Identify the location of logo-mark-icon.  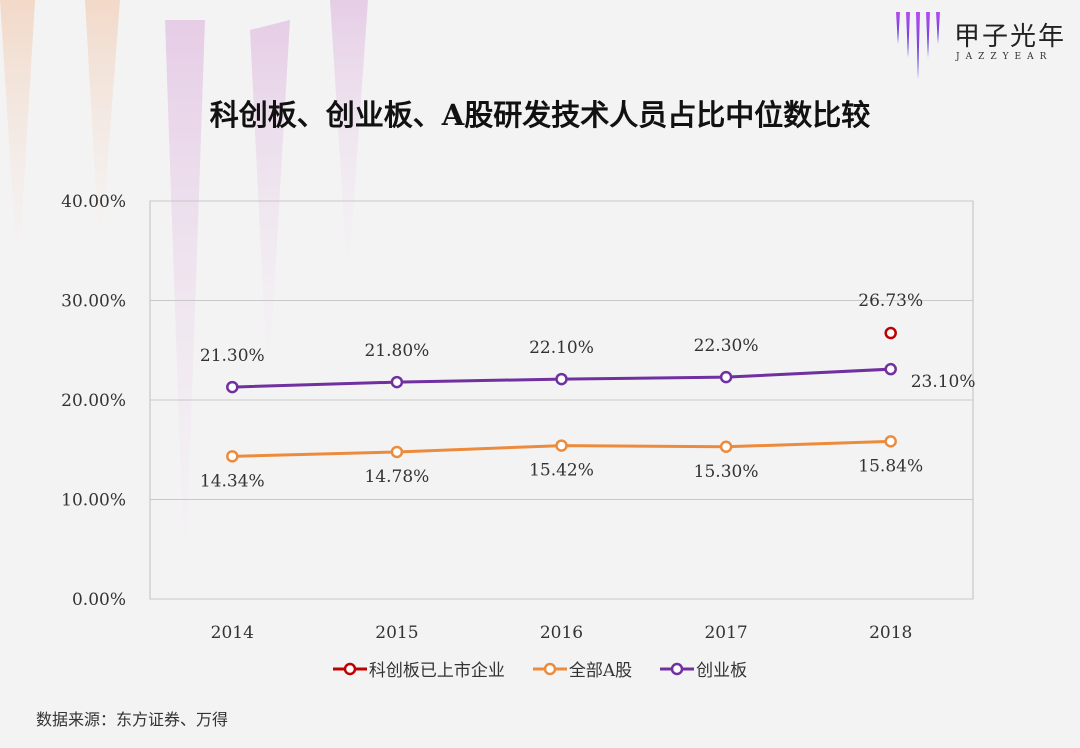
(918, 46).